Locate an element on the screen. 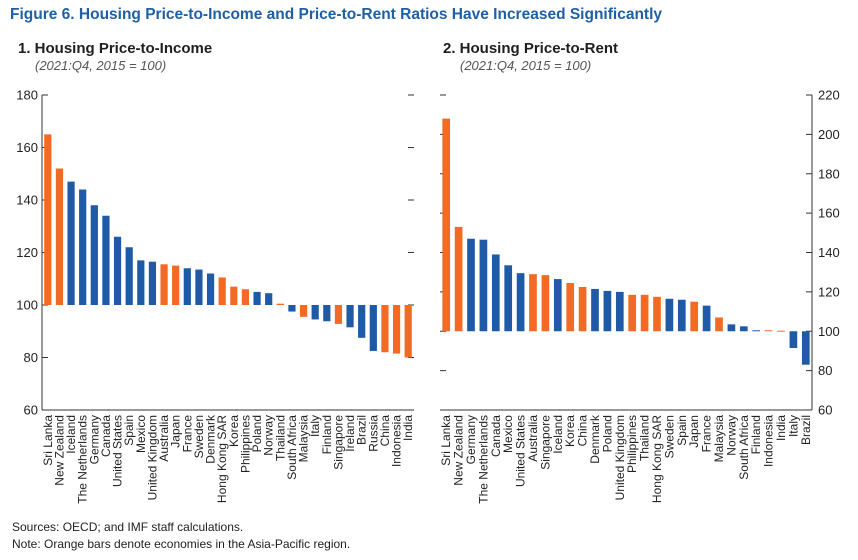 The image size is (858, 560). bar-france is located at coordinates (187, 286).